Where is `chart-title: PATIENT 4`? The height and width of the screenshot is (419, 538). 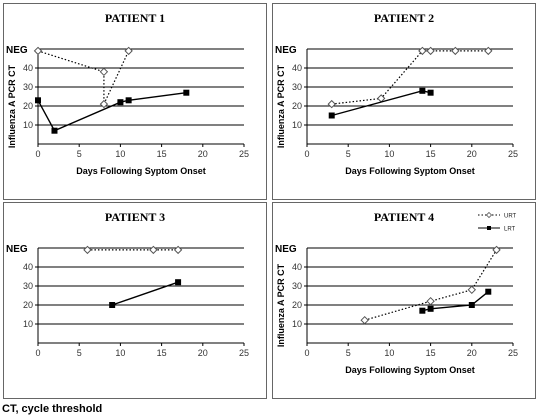 chart-title: PATIENT 4 is located at coordinates (404, 217).